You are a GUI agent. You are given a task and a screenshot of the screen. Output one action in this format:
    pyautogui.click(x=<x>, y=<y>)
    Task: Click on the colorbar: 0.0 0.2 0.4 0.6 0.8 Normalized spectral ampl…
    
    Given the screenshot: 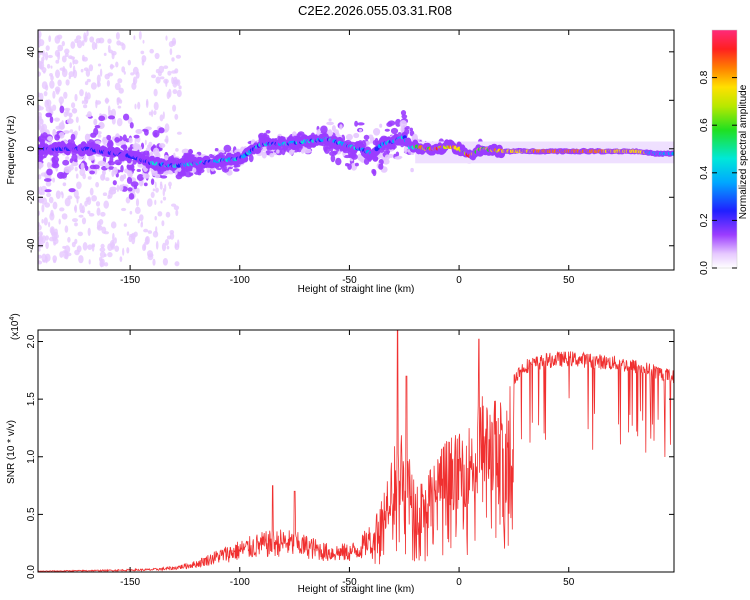 What is the action you would take?
    pyautogui.click(x=724, y=152)
    